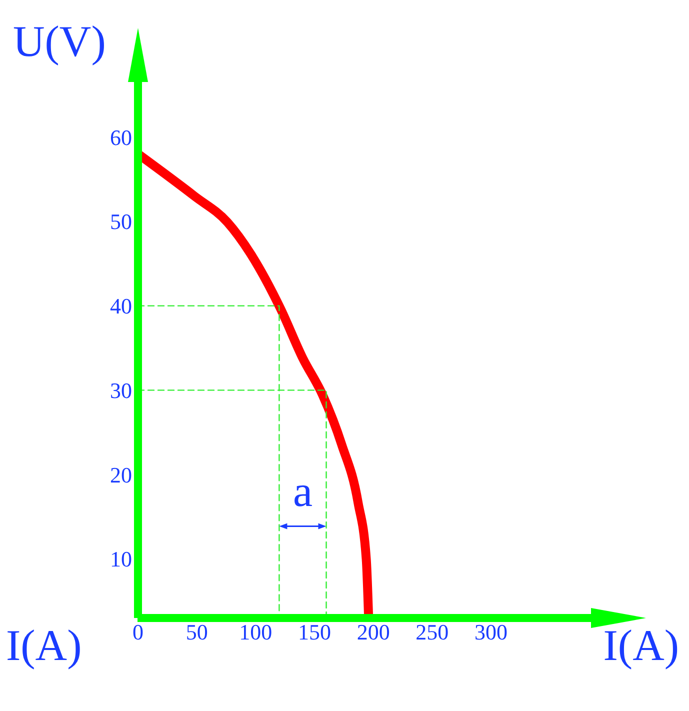  What do you see at coordinates (121, 559) in the screenshot?
I see `y-tick-label: 10` at bounding box center [121, 559].